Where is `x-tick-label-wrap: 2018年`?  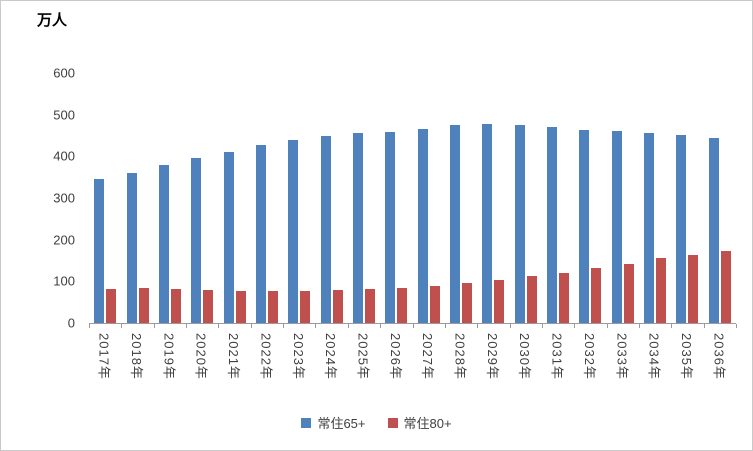
x-tick-label-wrap: 2018年 is located at coordinates (137, 356).